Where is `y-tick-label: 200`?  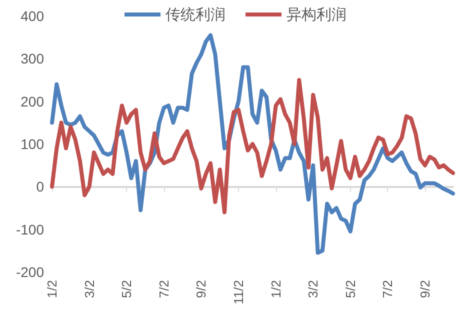 y-tick-label: 200 is located at coordinates (32, 101).